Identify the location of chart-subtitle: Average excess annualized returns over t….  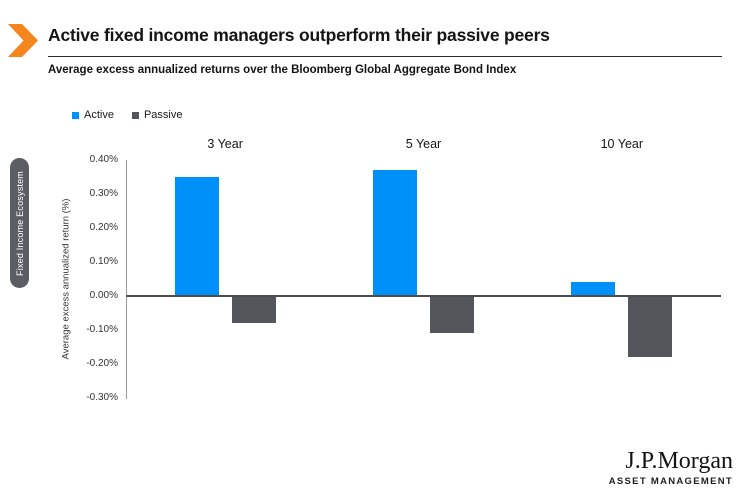
(282, 70).